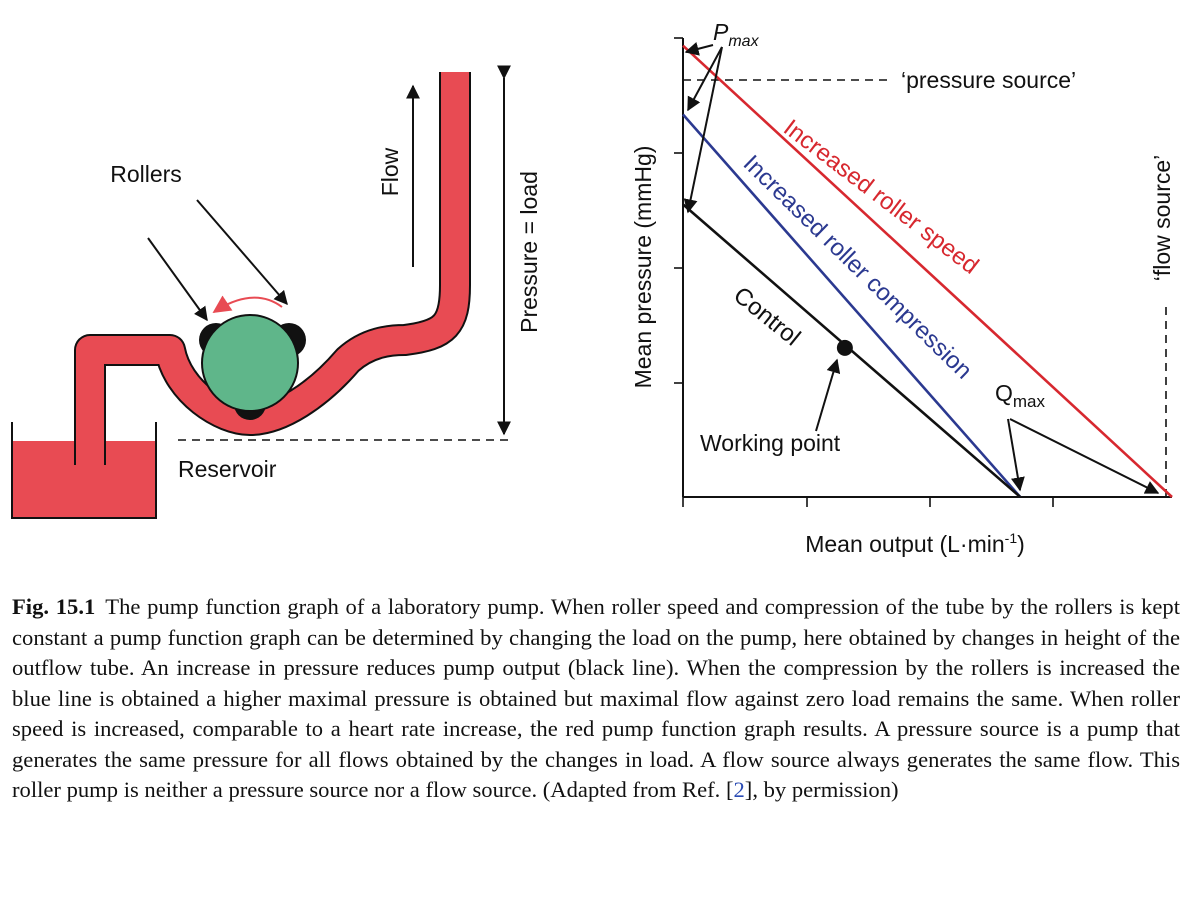 This screenshot has height=917, width=1194. What do you see at coordinates (54, 606) in the screenshot?
I see `figure-number: Fig. 15.1` at bounding box center [54, 606].